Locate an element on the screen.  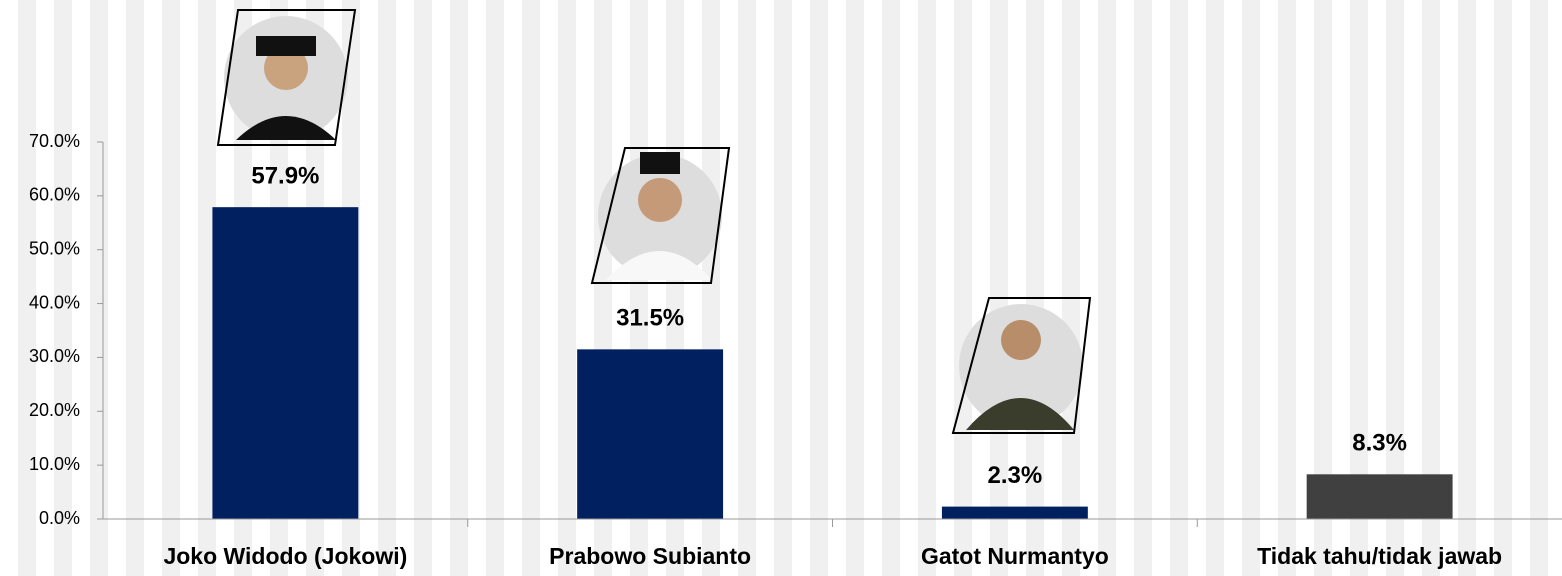
y-tick-label: 0.0% is located at coordinates (59, 518).